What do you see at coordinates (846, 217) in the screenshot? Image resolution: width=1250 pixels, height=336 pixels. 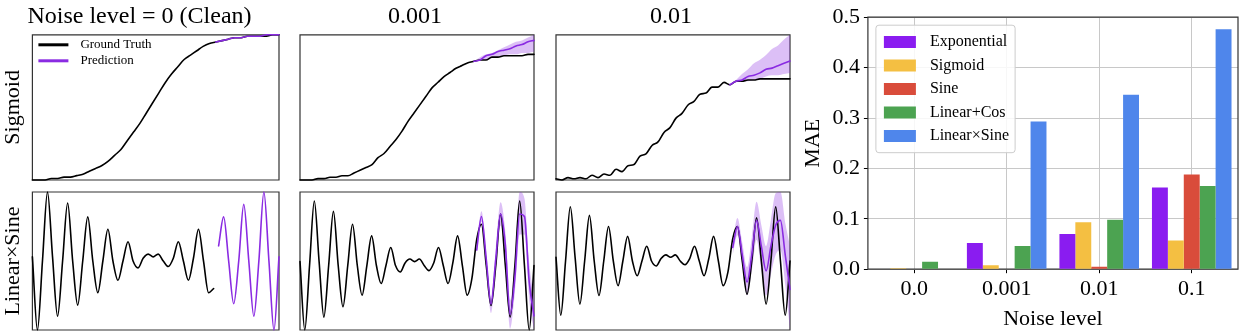 I see `y-tick-label: 0.1` at bounding box center [846, 217].